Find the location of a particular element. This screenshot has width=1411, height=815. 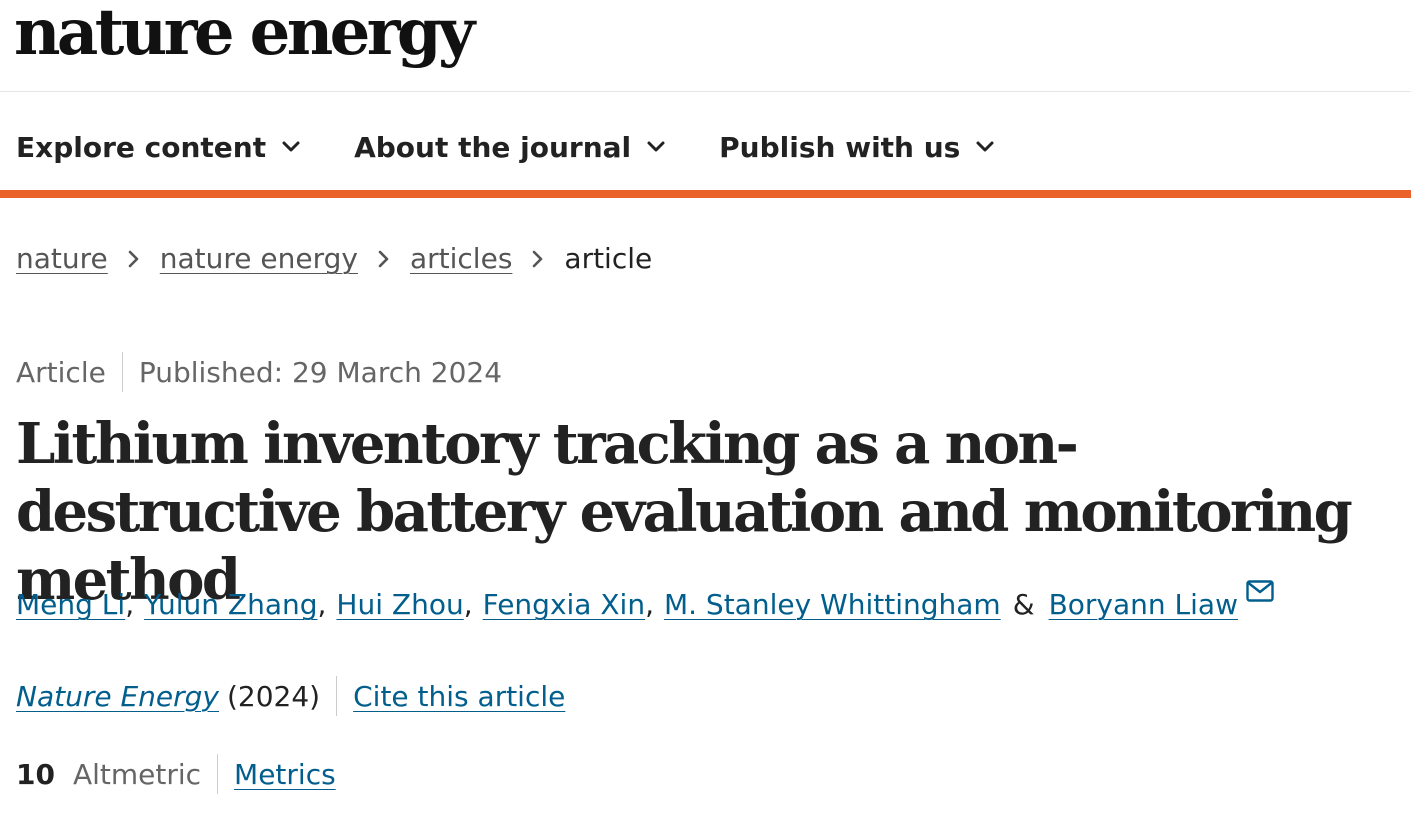

breadcrumb-link-nature-energy: nature energy is located at coordinates (258, 258).